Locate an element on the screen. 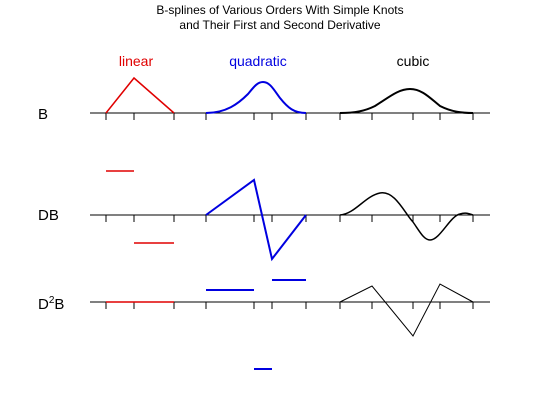  cubic-curves is located at coordinates (406, 212).